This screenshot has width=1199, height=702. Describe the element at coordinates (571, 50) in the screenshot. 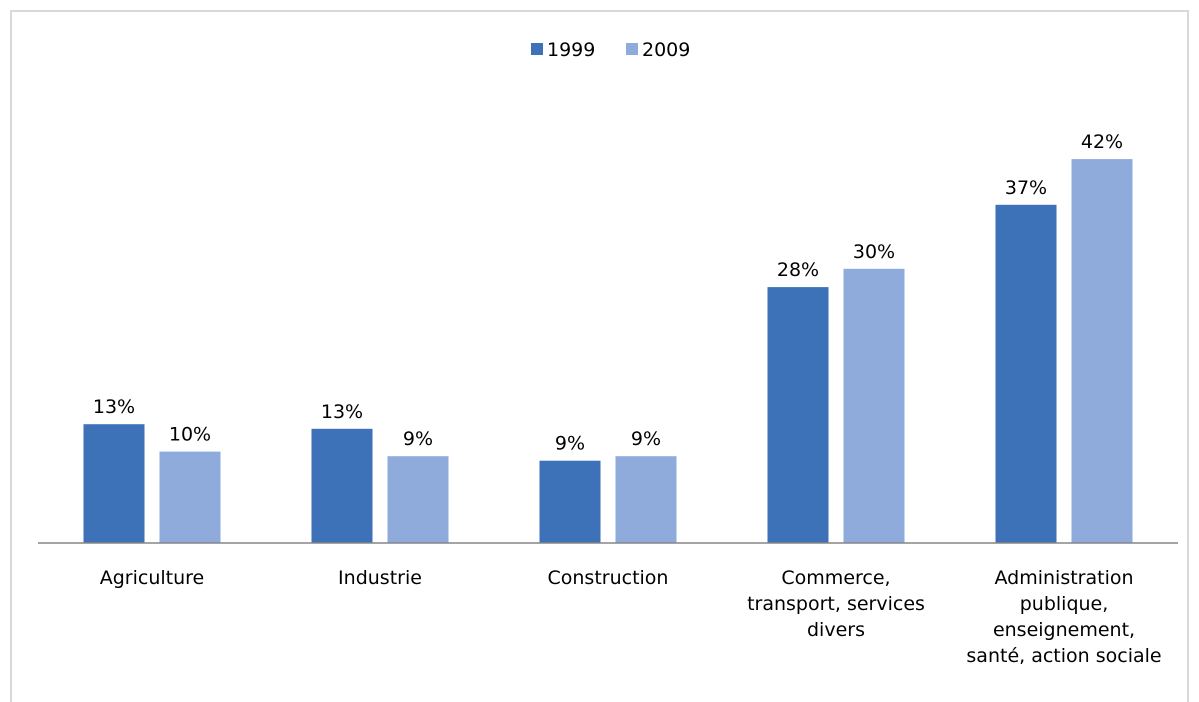

I see `legend-label-1999: 1999` at that location.